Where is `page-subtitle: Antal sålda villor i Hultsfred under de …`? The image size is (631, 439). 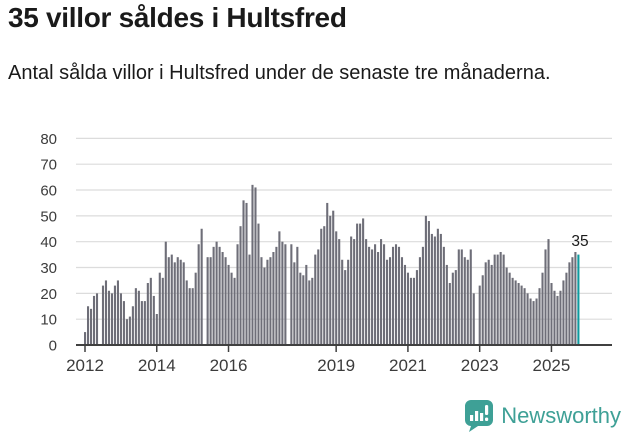
page-subtitle: Antal sålda villor i Hultsfred under de … is located at coordinates (279, 73).